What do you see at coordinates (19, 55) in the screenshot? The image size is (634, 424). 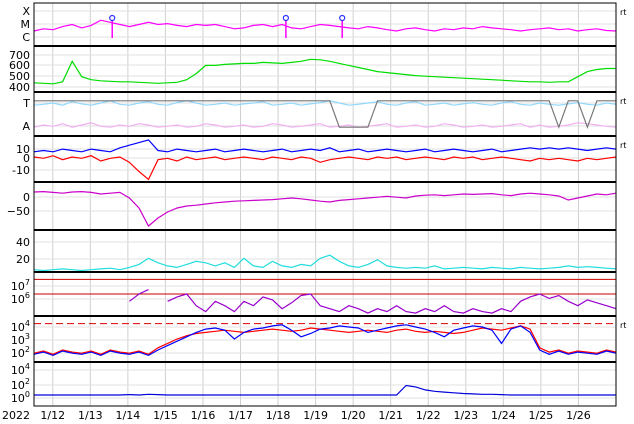 I see `y-tick-label: 700` at bounding box center [19, 55].